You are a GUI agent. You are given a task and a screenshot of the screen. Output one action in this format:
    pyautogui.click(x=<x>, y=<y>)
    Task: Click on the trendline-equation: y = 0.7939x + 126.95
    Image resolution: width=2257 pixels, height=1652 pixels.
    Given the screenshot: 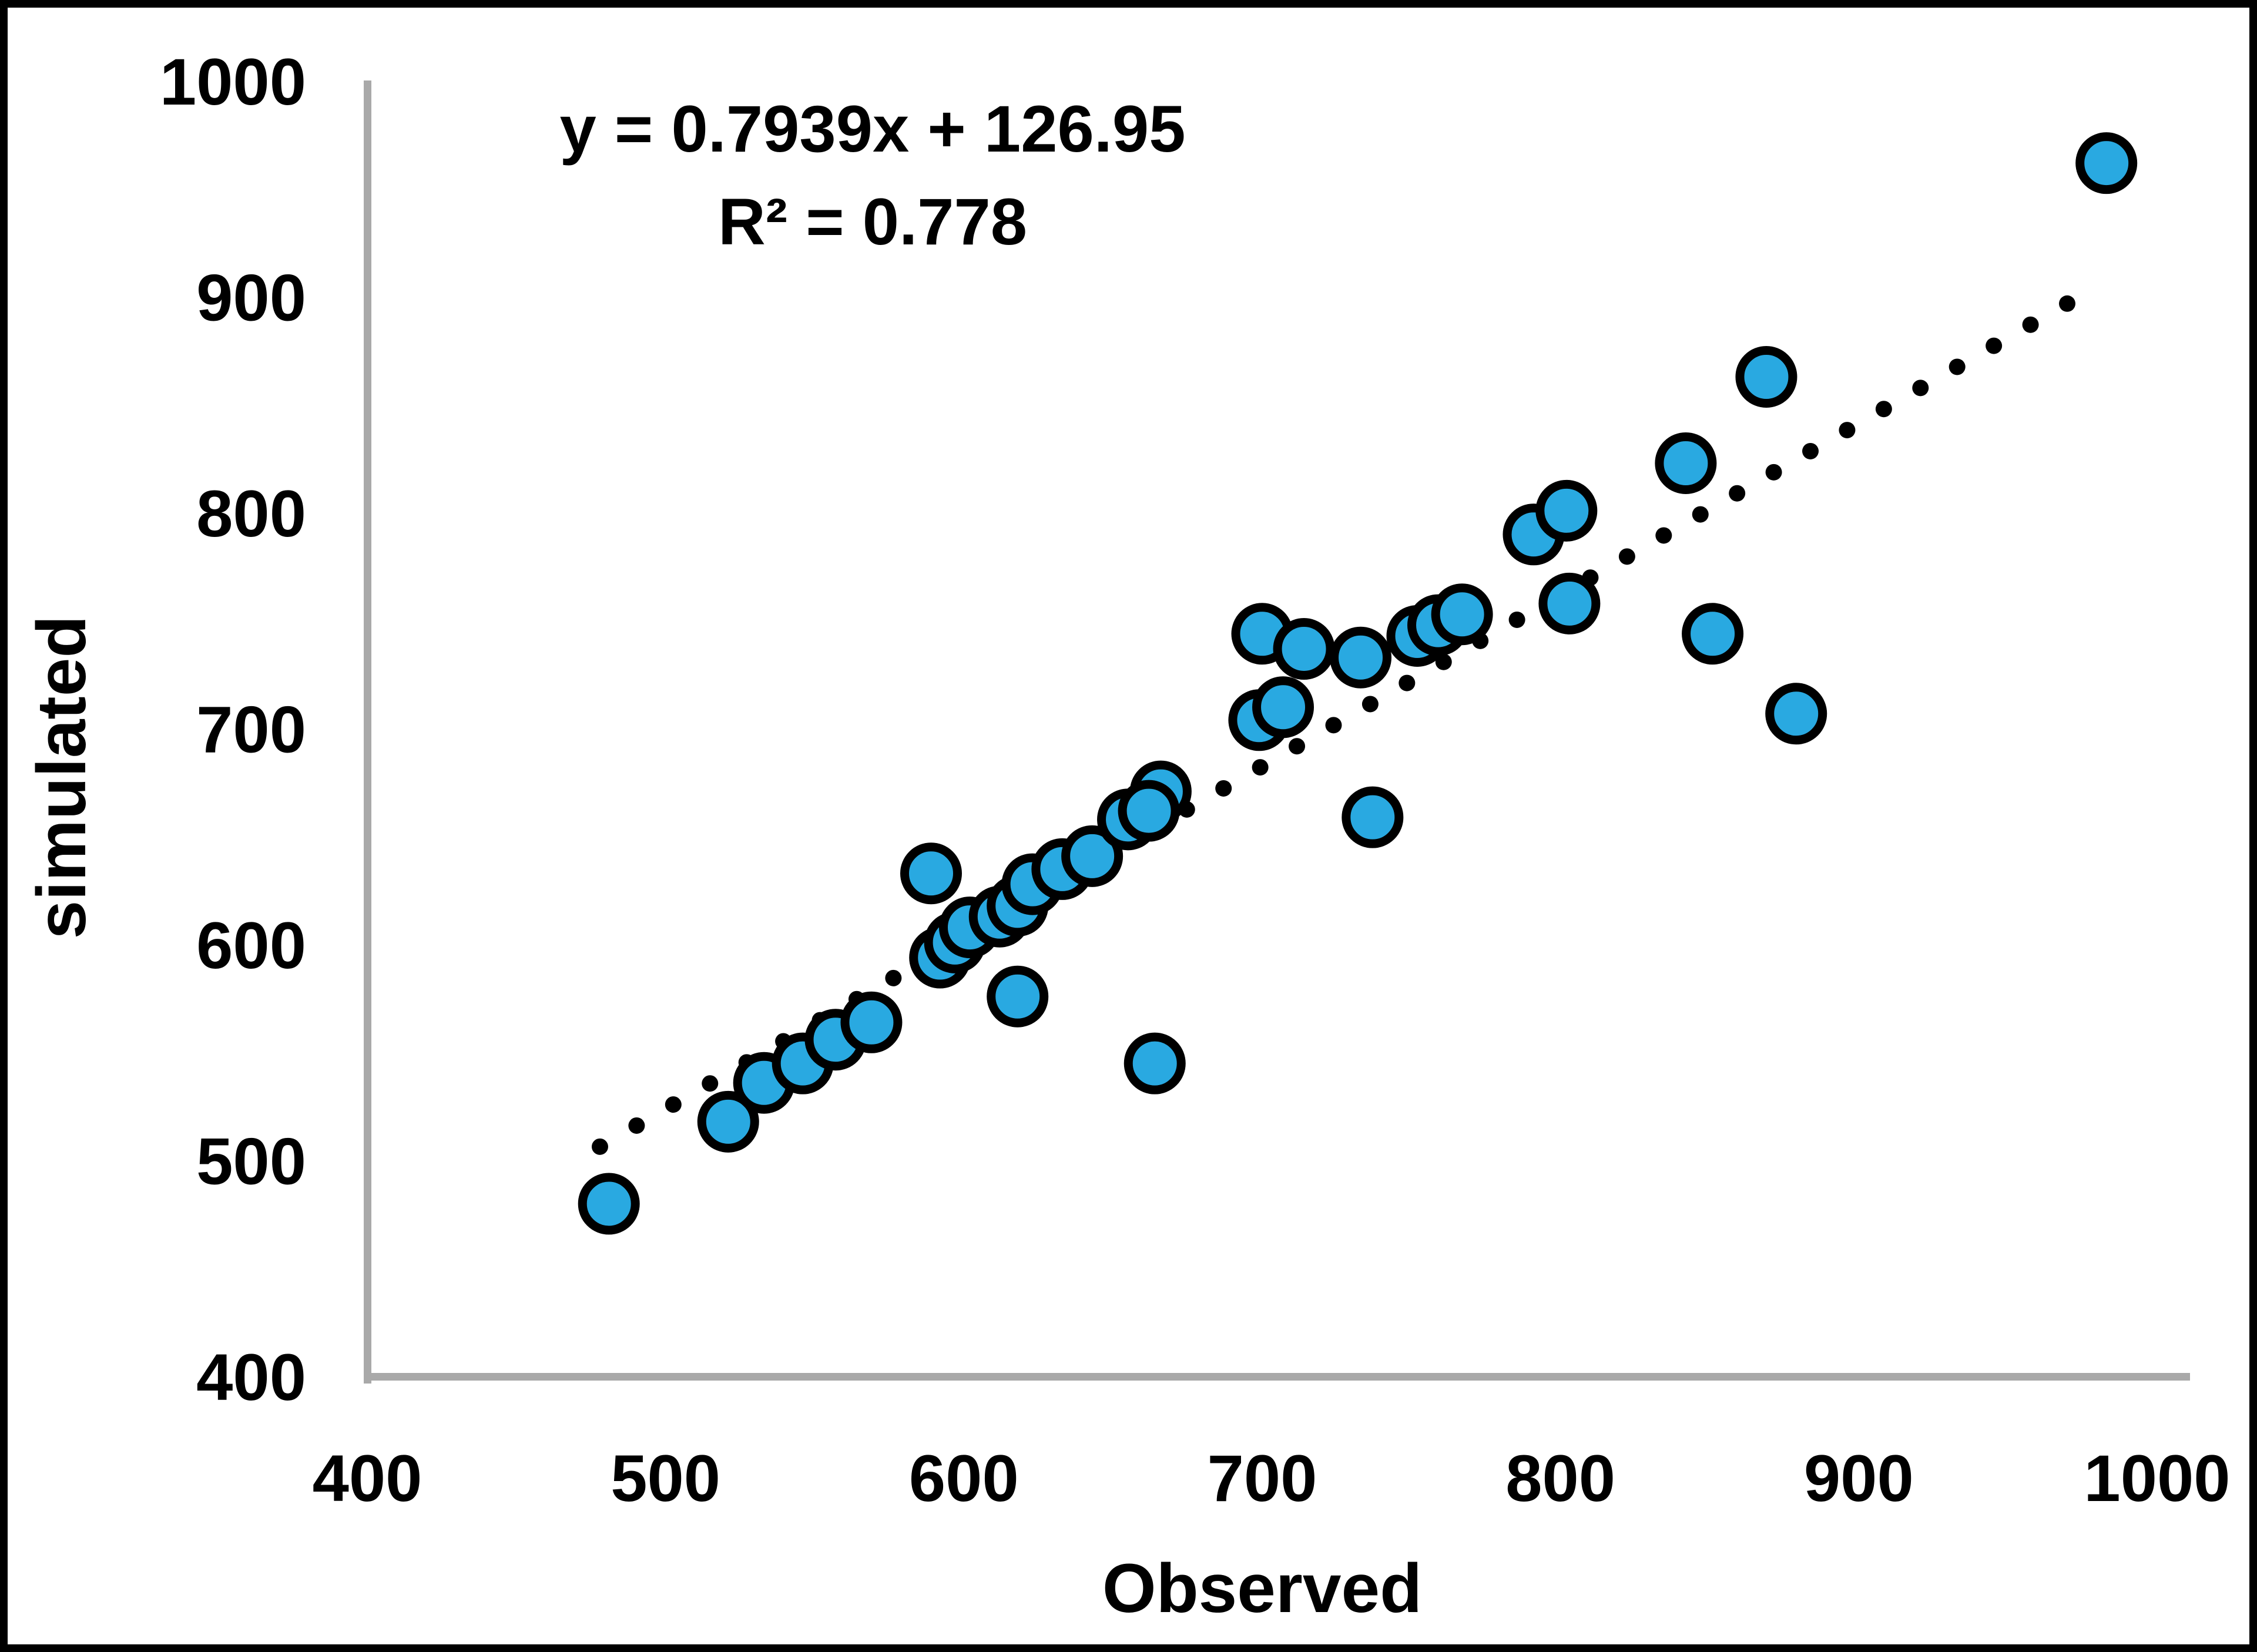 What is the action you would take?
    pyautogui.click(x=872, y=129)
    